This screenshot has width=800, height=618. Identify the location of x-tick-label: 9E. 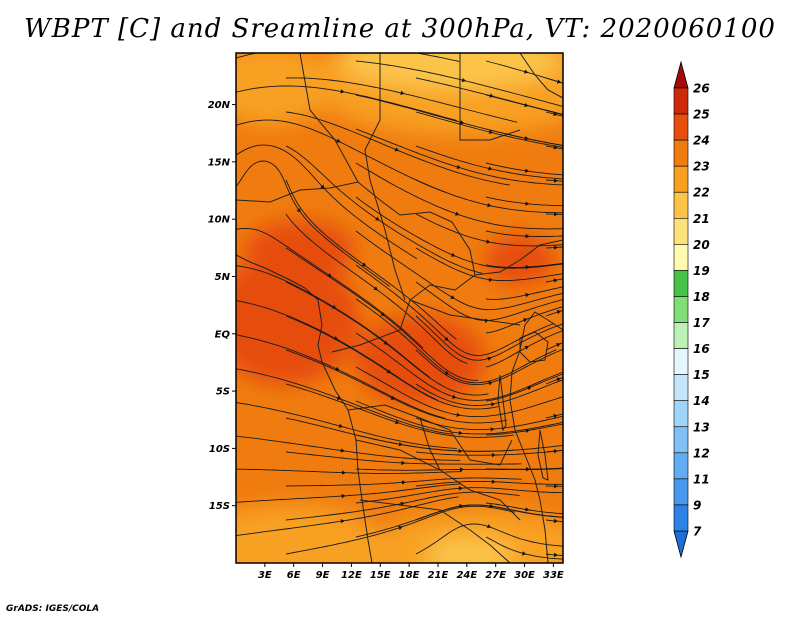
(323, 575).